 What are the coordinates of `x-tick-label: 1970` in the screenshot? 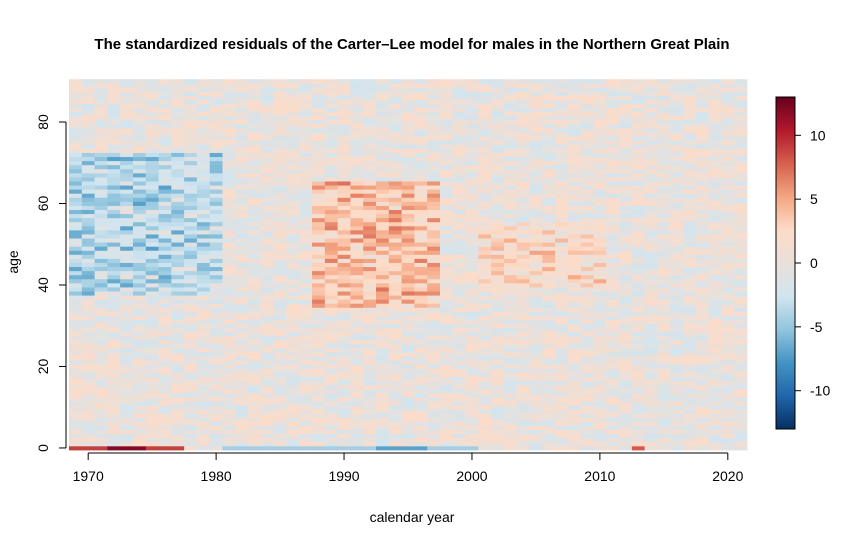 It's located at (88, 476).